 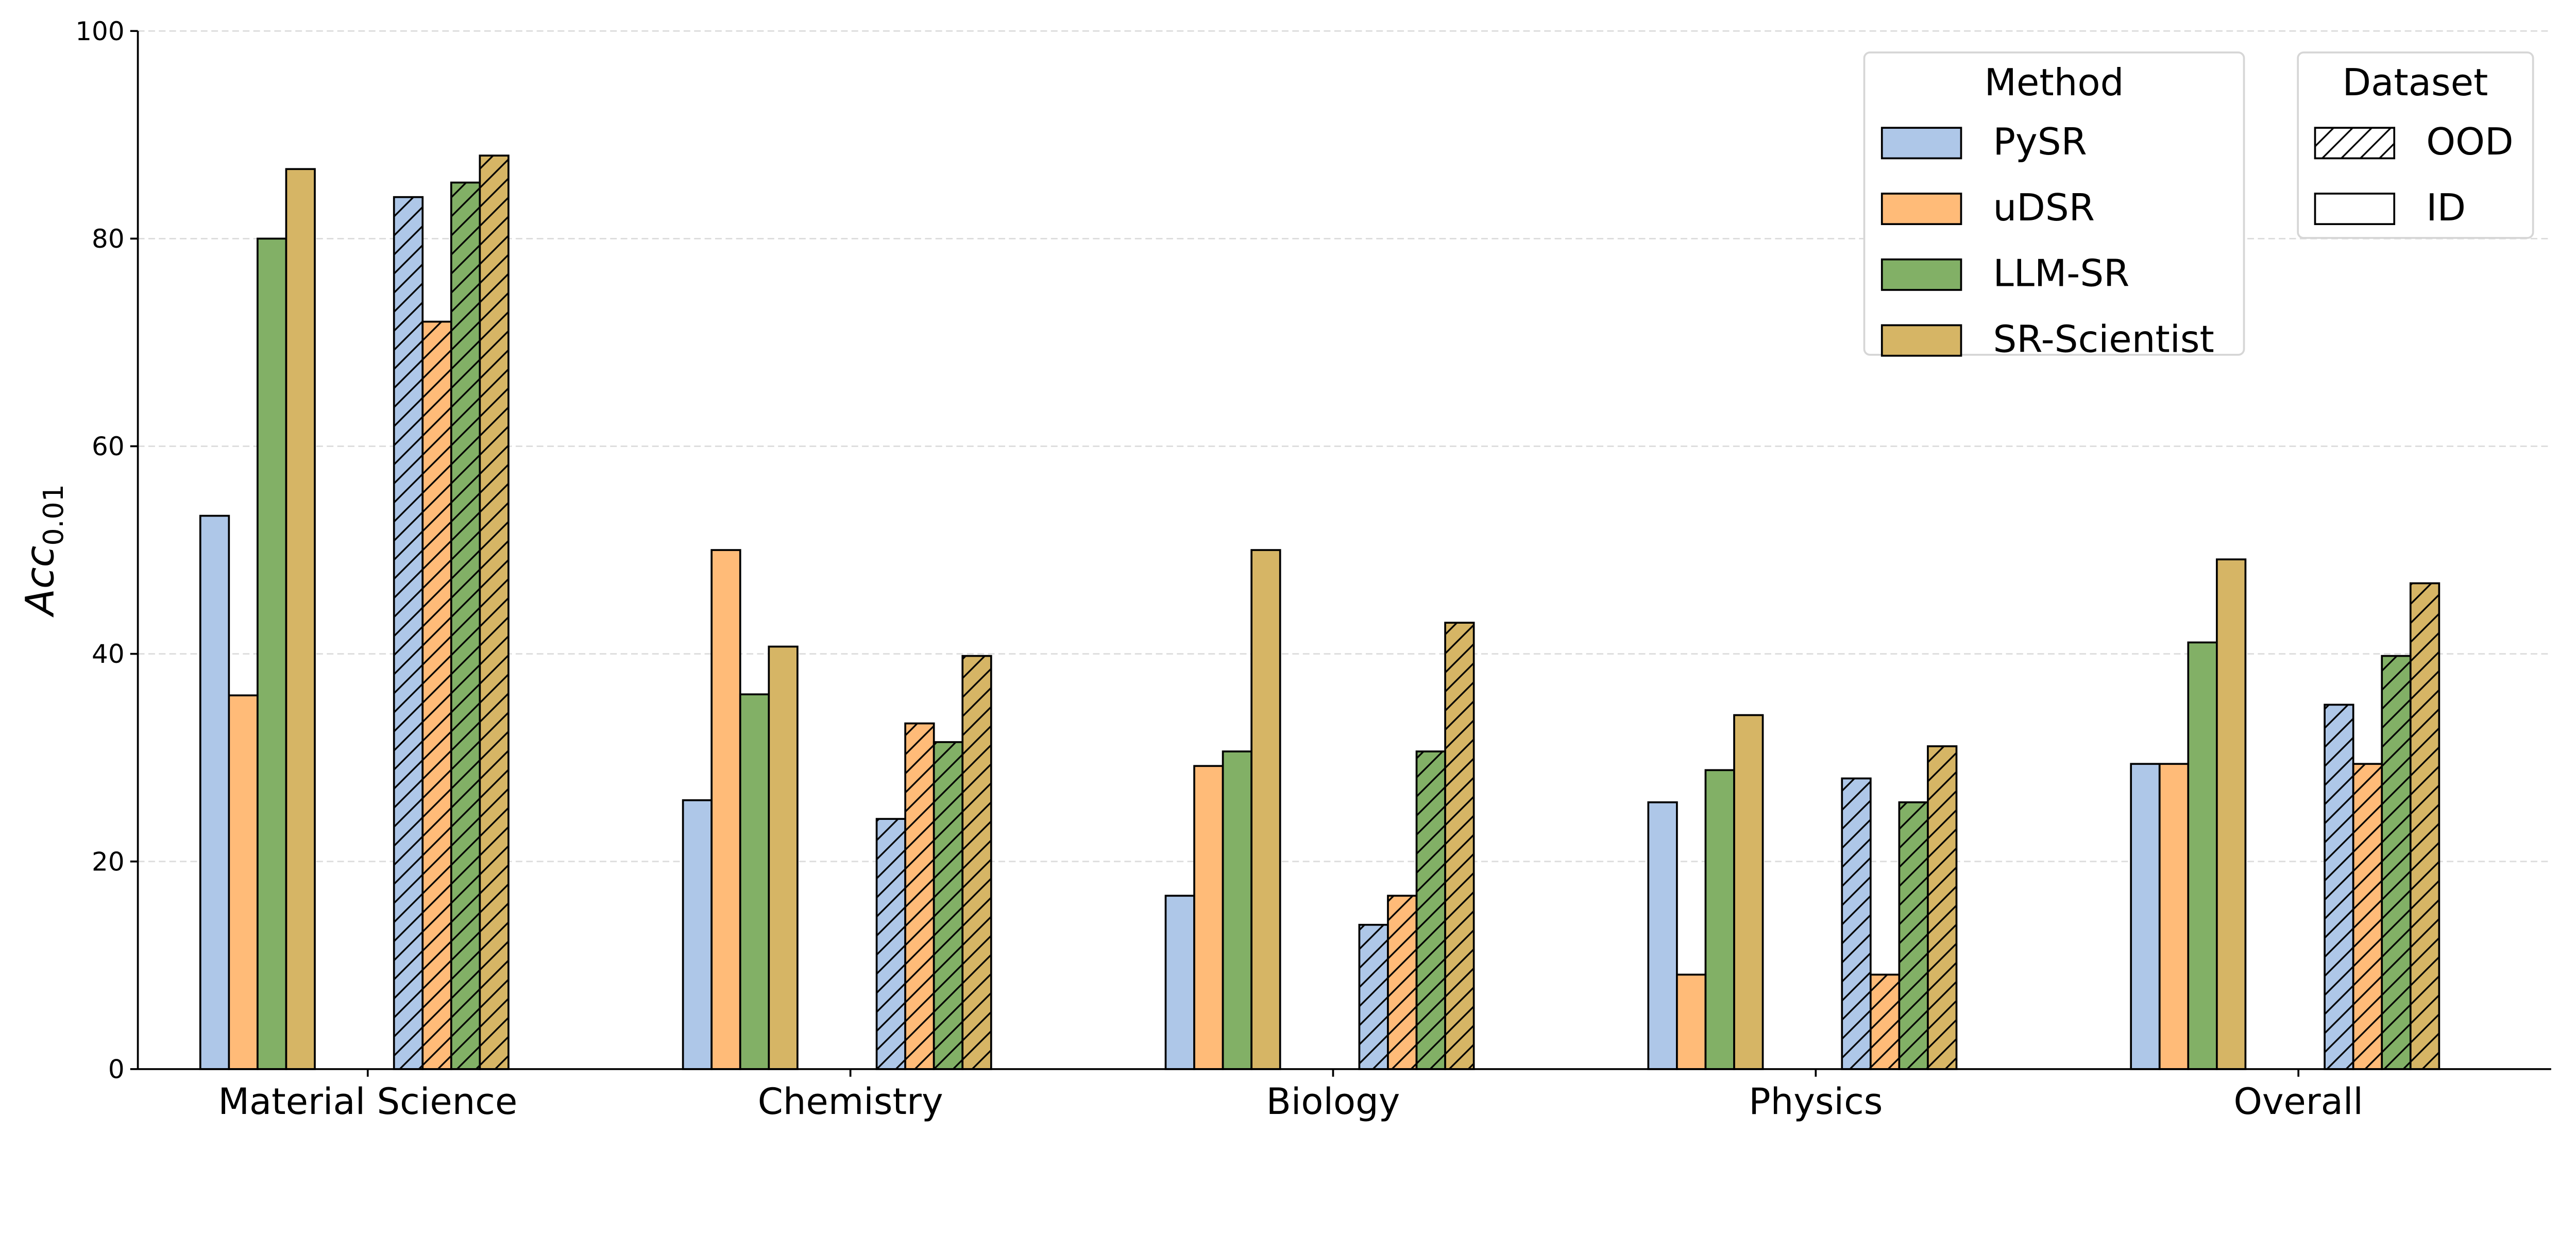 What do you see at coordinates (106, 550) in the screenshot?
I see `y-ticks: 0 20 40 60 80 100` at bounding box center [106, 550].